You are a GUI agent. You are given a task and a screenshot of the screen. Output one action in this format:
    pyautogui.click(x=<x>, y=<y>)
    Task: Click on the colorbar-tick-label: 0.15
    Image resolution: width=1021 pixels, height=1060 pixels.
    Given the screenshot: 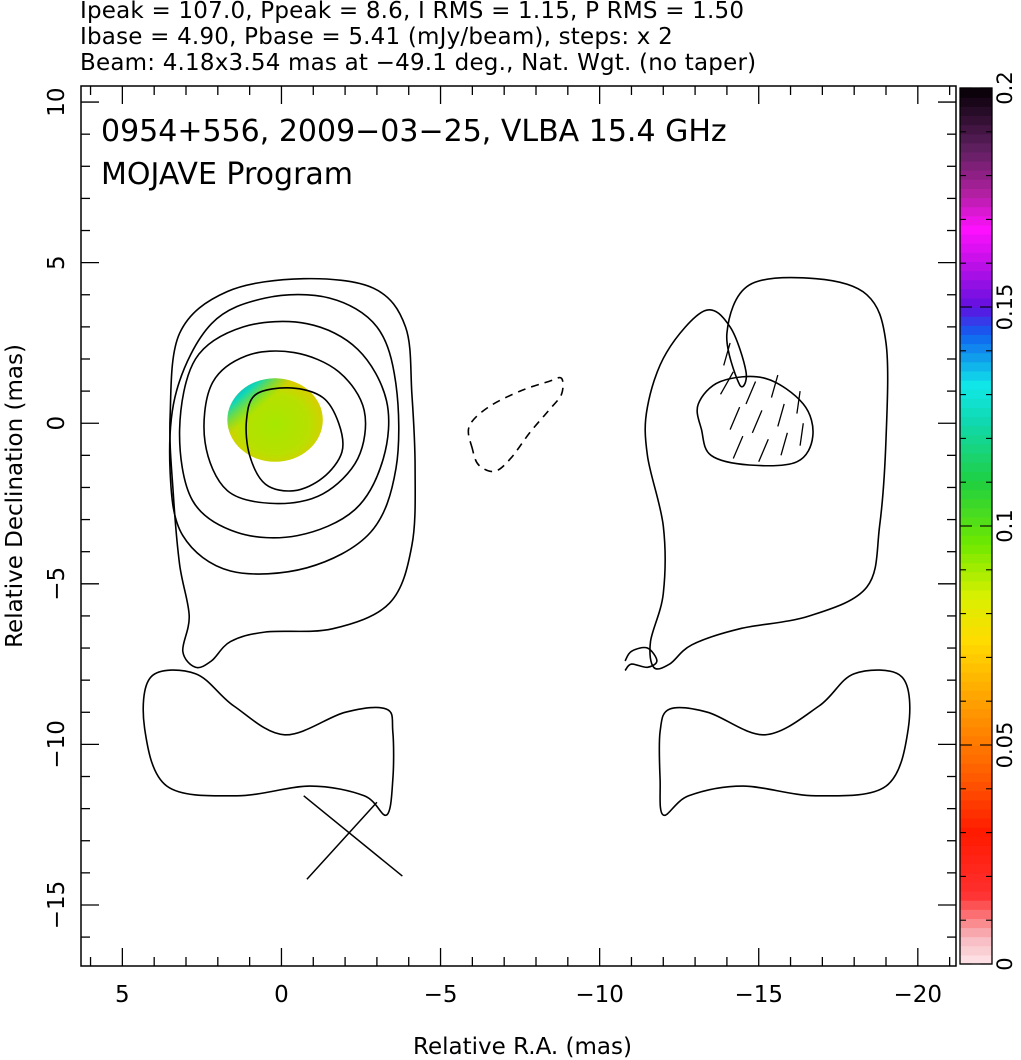 What is the action you would take?
    pyautogui.click(x=1005, y=307)
    